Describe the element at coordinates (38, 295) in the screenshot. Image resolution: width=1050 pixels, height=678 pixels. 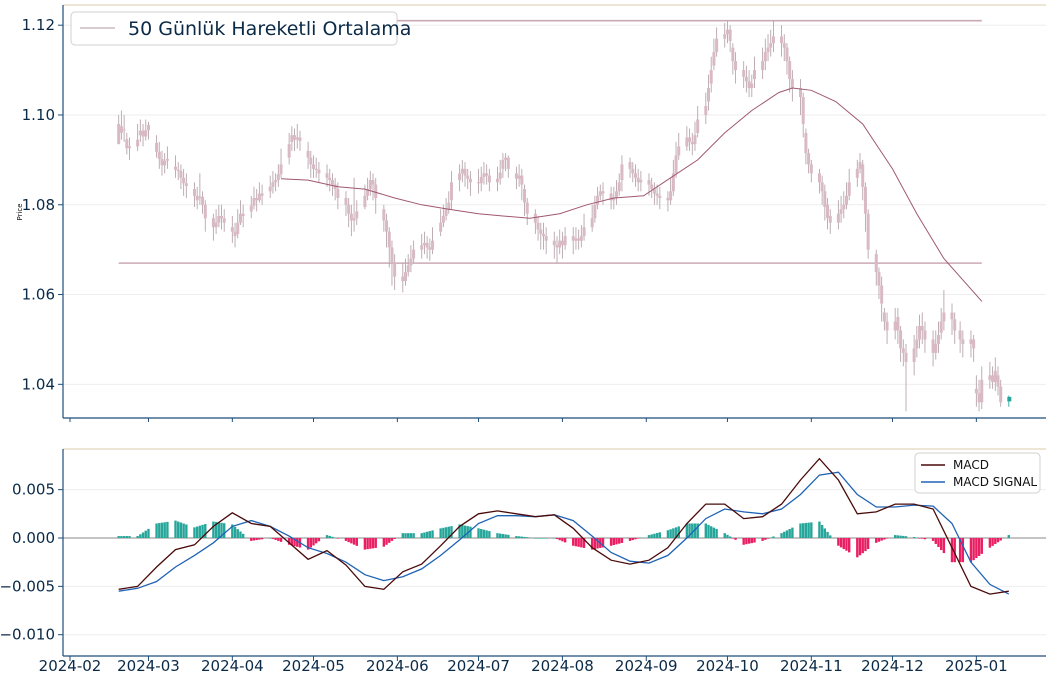
I see `price-y-tick-label: 1.06` at that location.